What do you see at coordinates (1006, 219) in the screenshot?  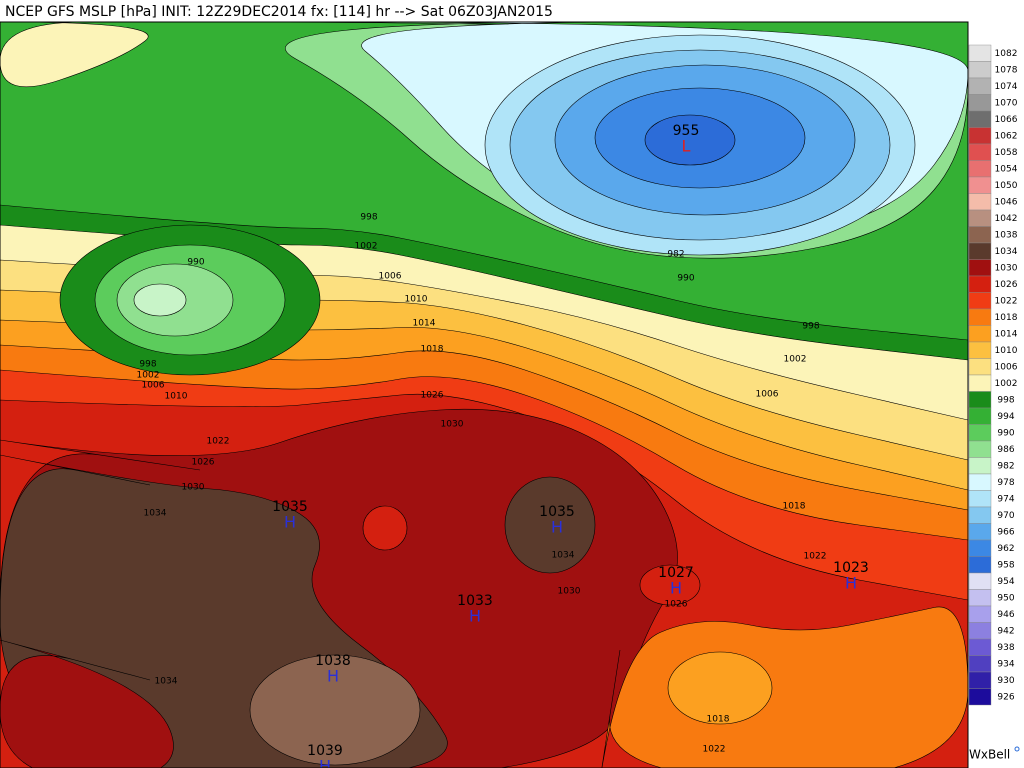 I see `colorbar-label: 1042` at bounding box center [1006, 219].